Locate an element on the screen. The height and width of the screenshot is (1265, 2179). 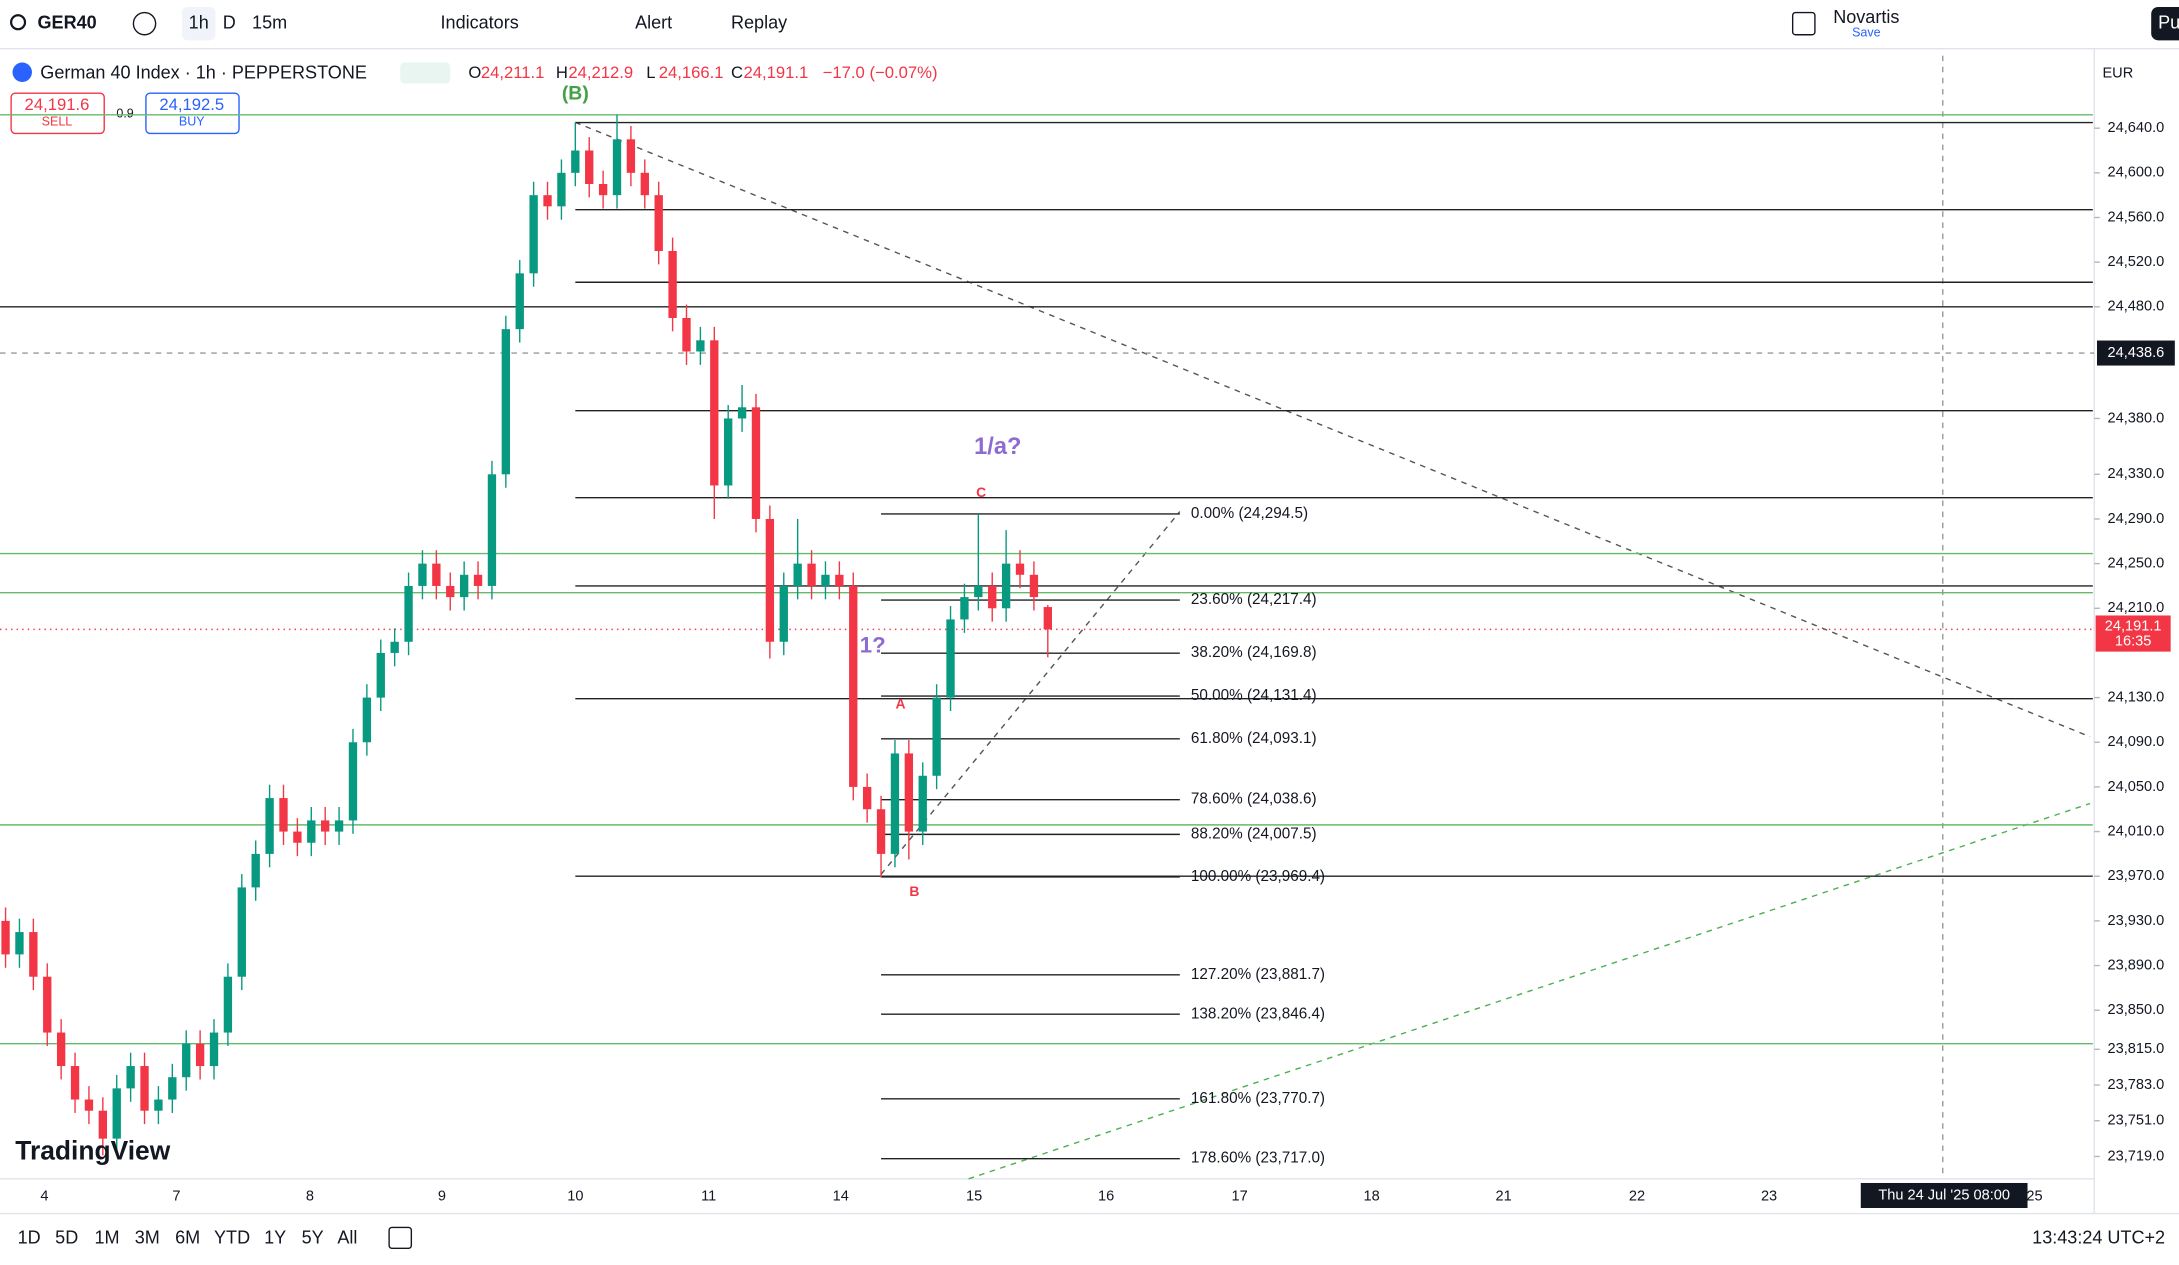
ohlc-value: 24,191.1 is located at coordinates (775, 72).